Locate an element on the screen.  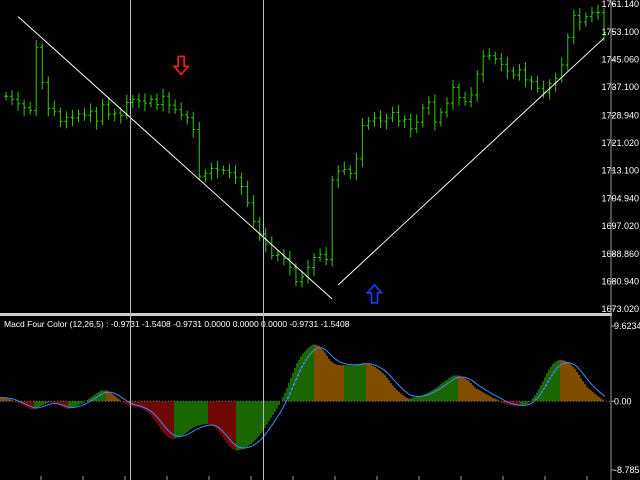
price-tick-label: 1728.940 is located at coordinates (620, 115).